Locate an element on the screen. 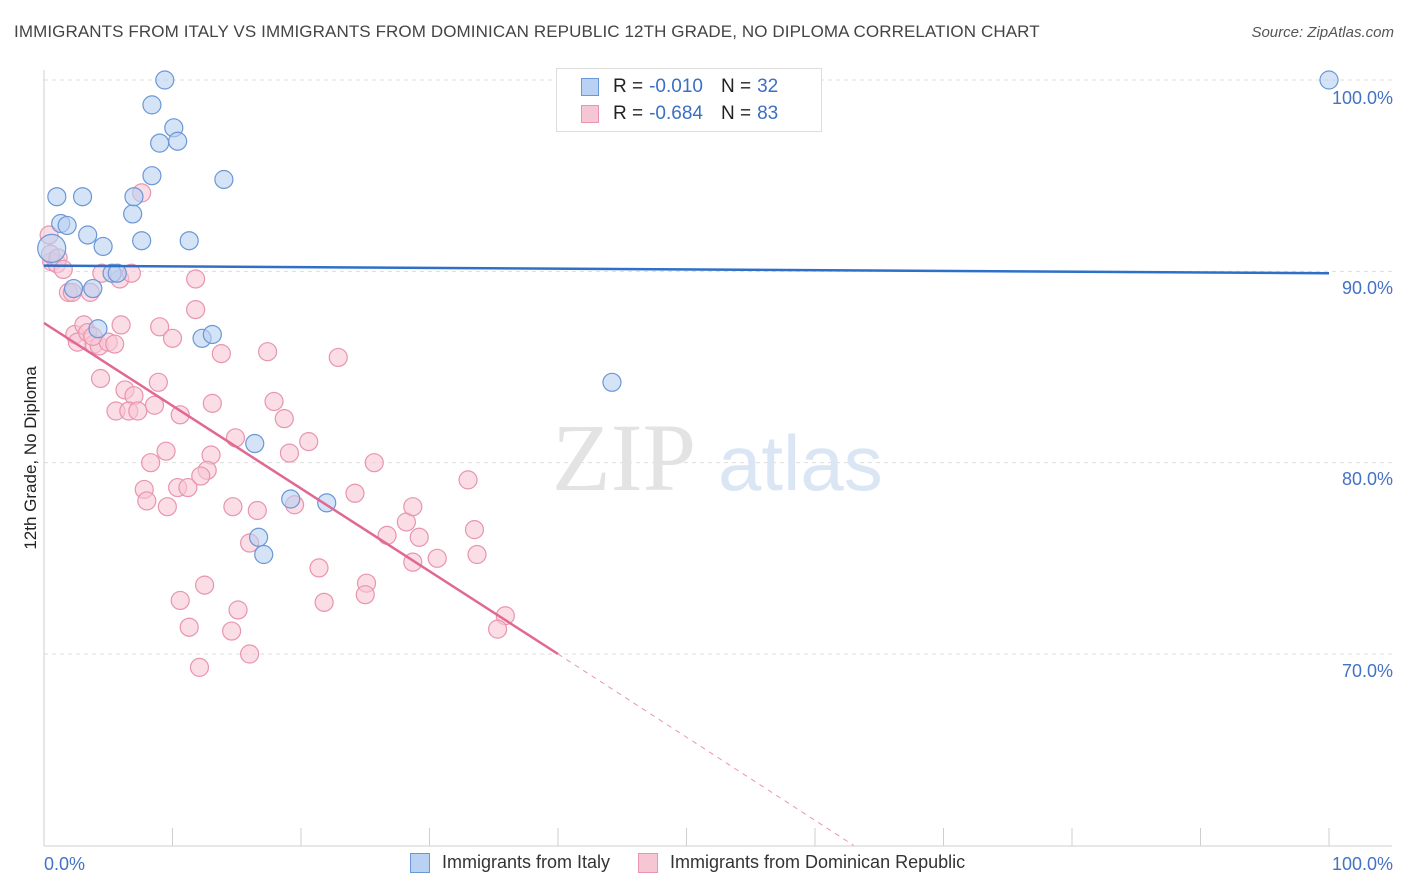  y-tick-label-70: 70.0% is located at coordinates (1367, 671).